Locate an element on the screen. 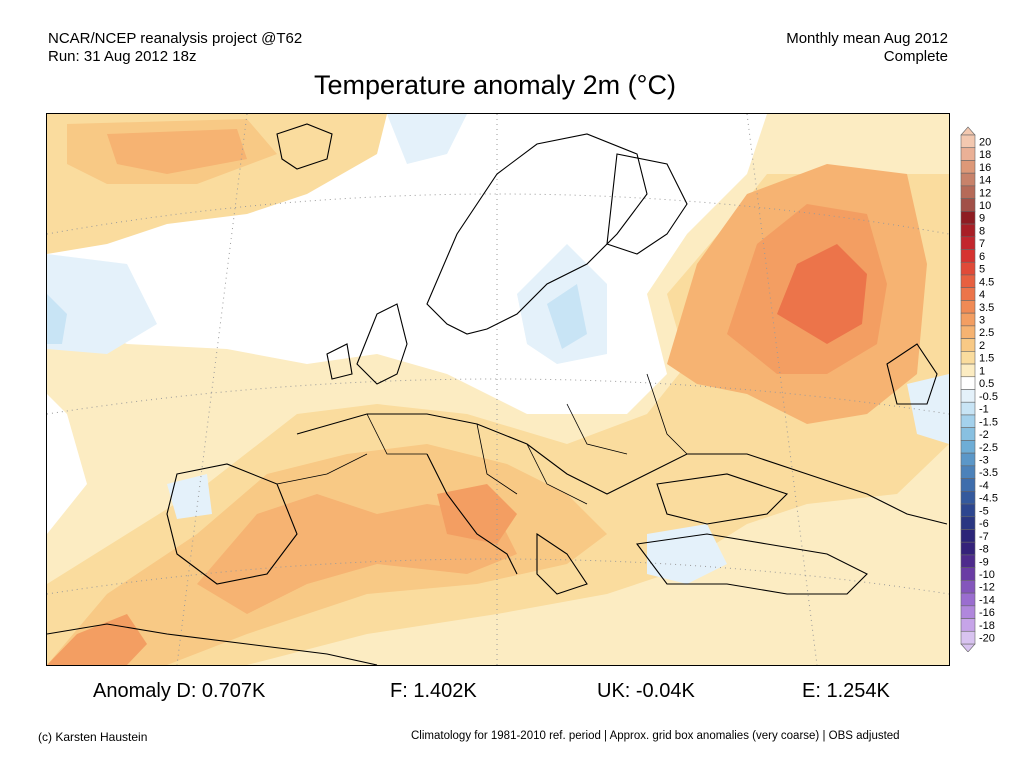 This screenshot has width=1024, height=768. legend-label: 3.5 is located at coordinates (986, 308).